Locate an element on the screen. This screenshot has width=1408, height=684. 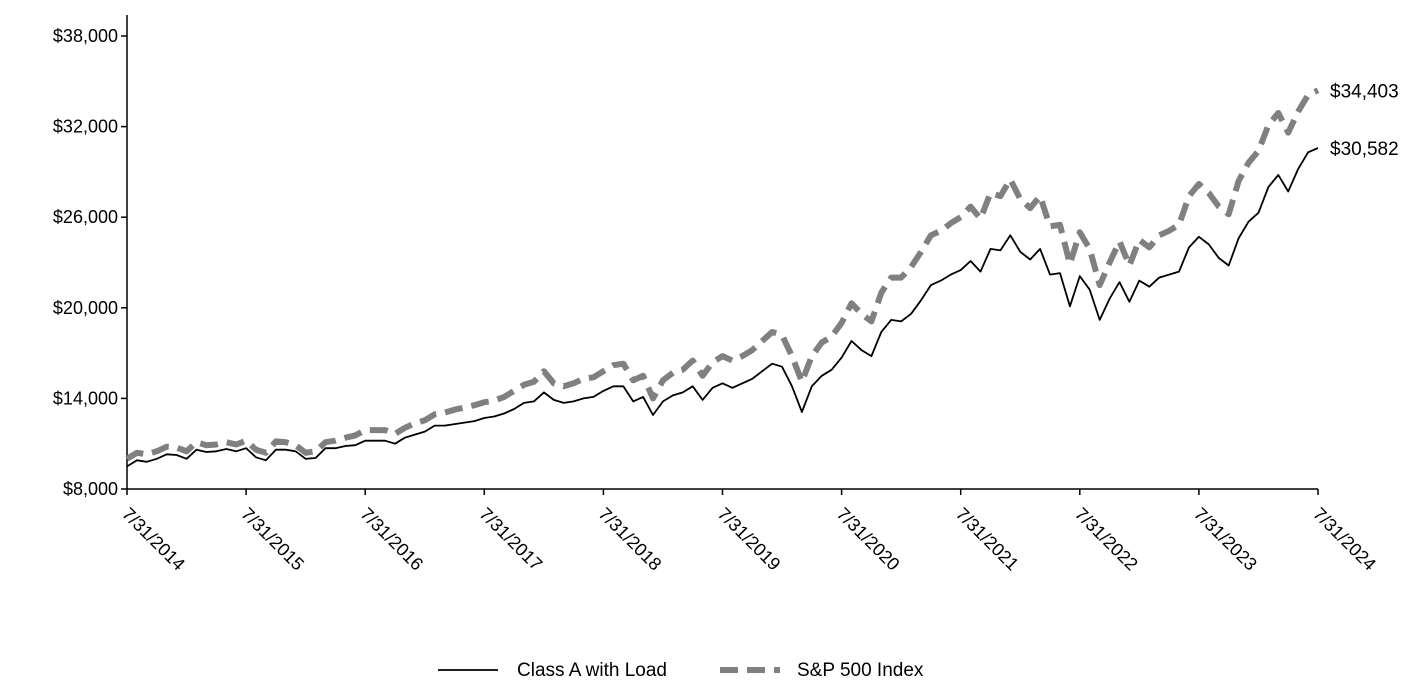
y-tick-label: $14,000 is located at coordinates (85, 398).